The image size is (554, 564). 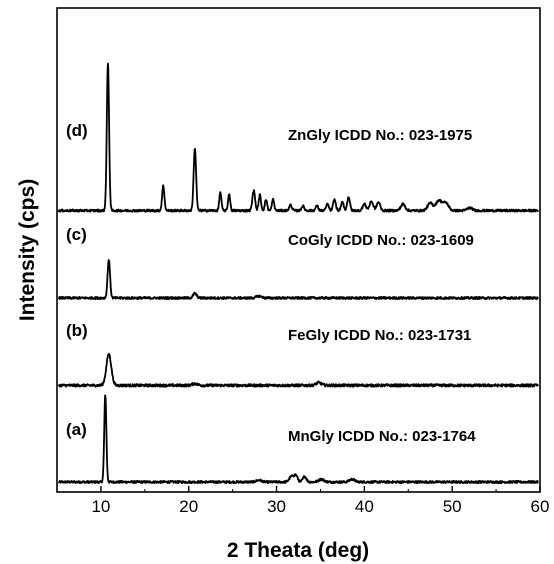 I want to click on series-label: (c), so click(x=76, y=234).